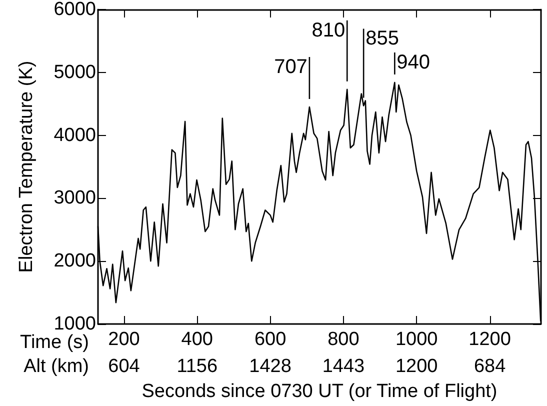 This screenshot has height=406, width=547. I want to click on text: Alt (km), so click(56, 366).